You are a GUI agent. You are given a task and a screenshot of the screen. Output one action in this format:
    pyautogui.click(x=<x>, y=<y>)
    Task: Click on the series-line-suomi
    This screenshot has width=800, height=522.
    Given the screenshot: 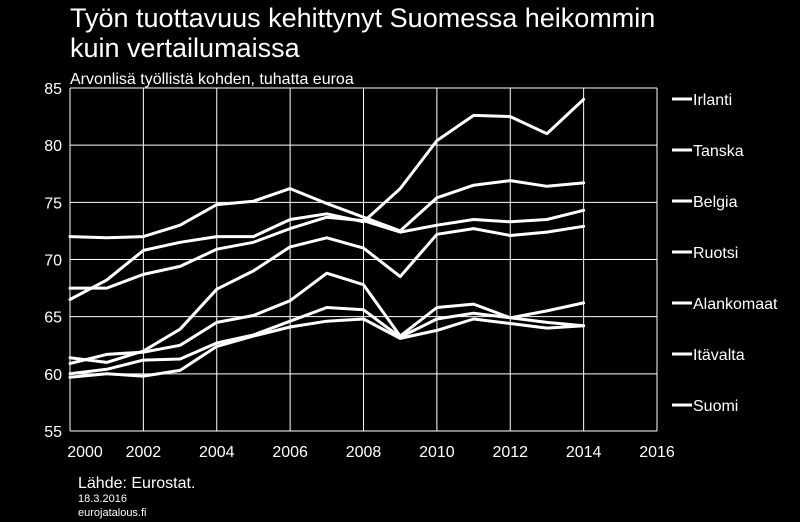 What is the action you would take?
    pyautogui.click(x=327, y=348)
    